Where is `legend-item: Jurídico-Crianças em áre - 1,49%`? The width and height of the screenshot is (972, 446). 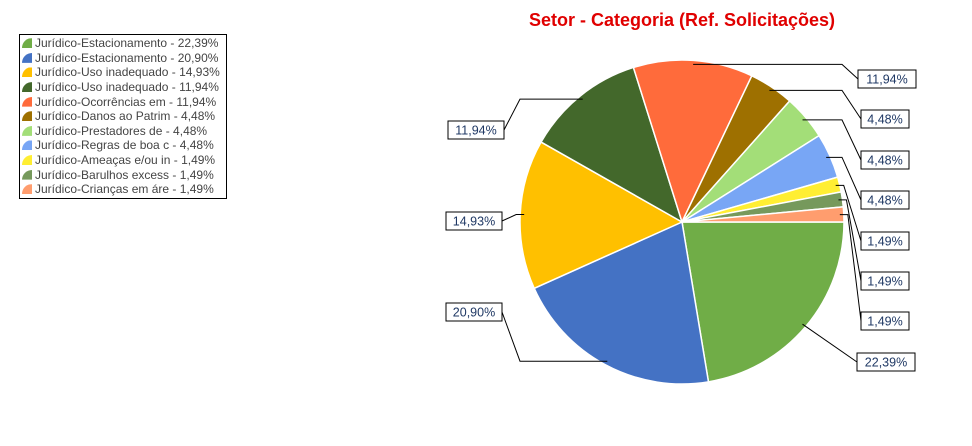
legend-item: Jurídico-Crianças em áre - 1,49% is located at coordinates (123, 189).